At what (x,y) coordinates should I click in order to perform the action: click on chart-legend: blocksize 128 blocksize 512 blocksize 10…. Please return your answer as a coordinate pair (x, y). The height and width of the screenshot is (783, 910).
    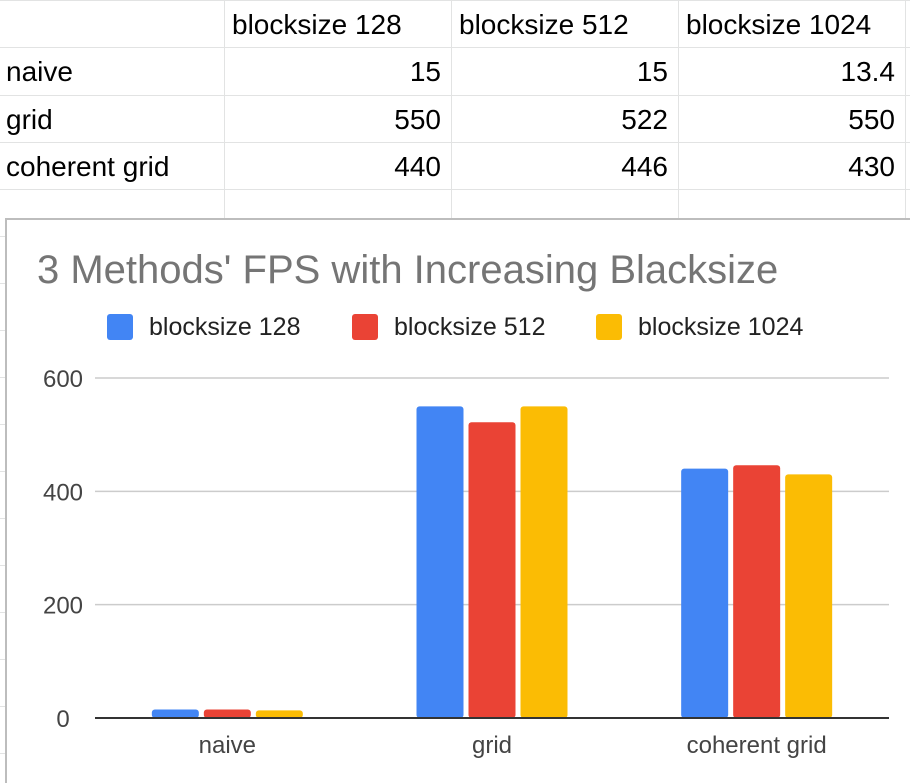
    Looking at the image, I should click on (458, 327).